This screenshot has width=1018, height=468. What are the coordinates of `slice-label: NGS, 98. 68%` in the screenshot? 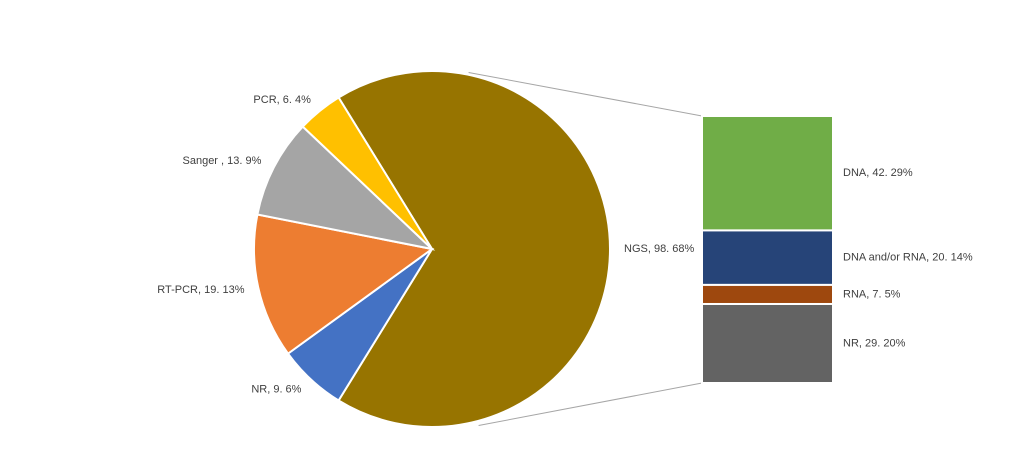 It's located at (659, 249).